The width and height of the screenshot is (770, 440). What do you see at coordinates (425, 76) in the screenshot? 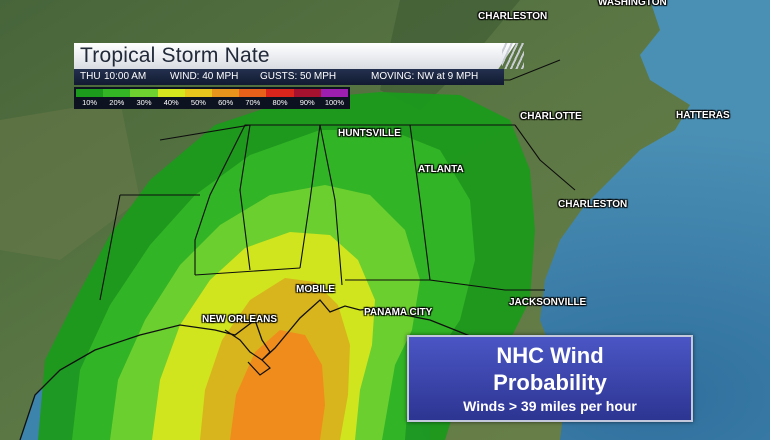
I see `moving-label: MOVING: NW at 9 MPH` at bounding box center [425, 76].